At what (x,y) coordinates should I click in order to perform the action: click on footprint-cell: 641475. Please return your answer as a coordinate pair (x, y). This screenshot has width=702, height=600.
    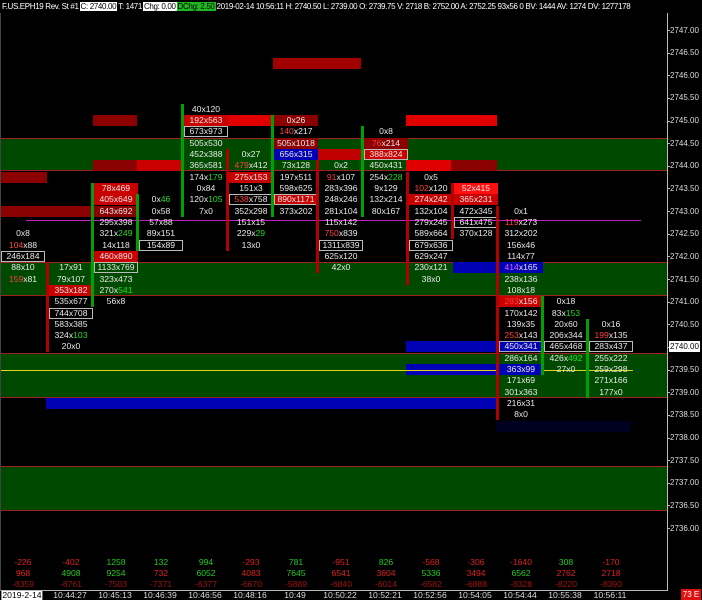
    Looking at the image, I should click on (476, 222).